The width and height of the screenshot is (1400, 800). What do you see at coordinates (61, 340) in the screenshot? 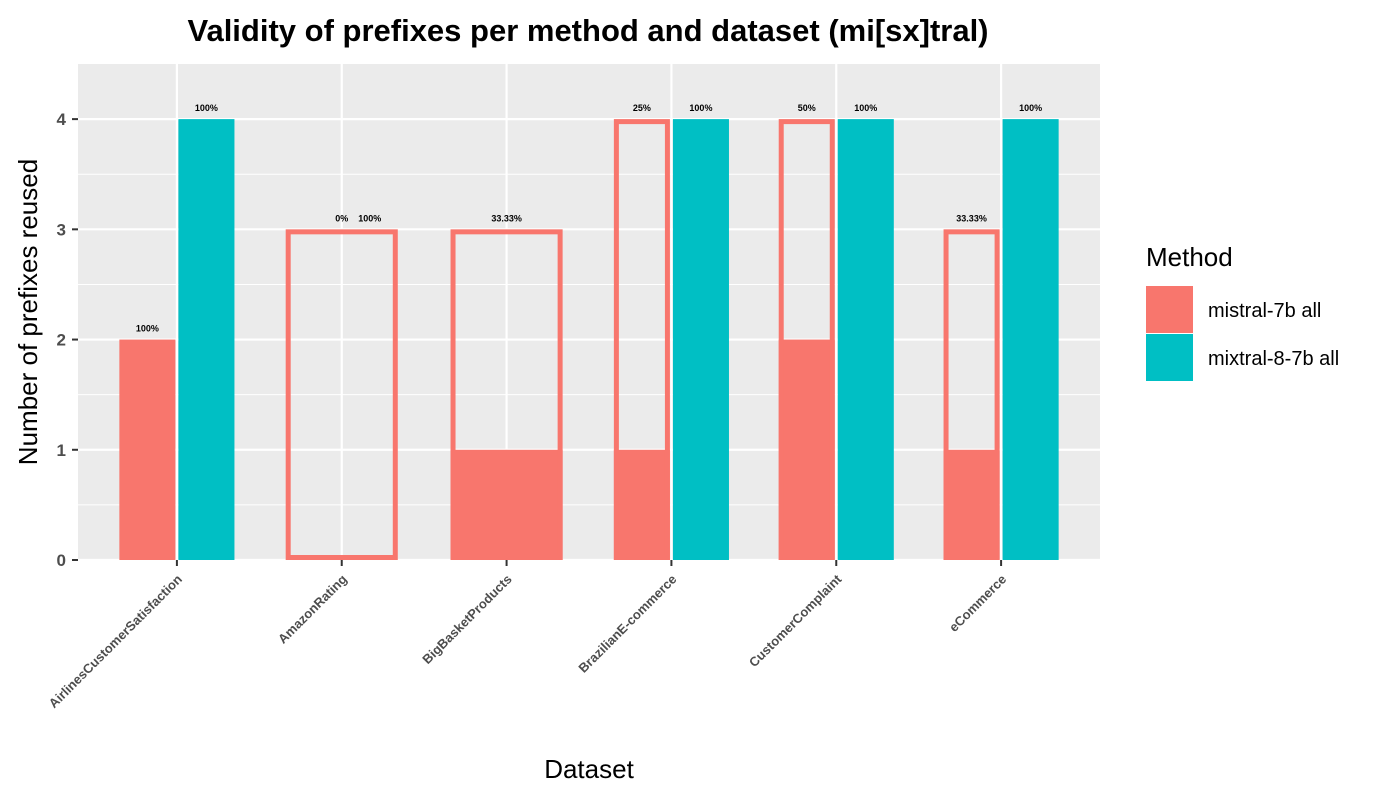
I see `y-tick-label: 2` at bounding box center [61, 340].